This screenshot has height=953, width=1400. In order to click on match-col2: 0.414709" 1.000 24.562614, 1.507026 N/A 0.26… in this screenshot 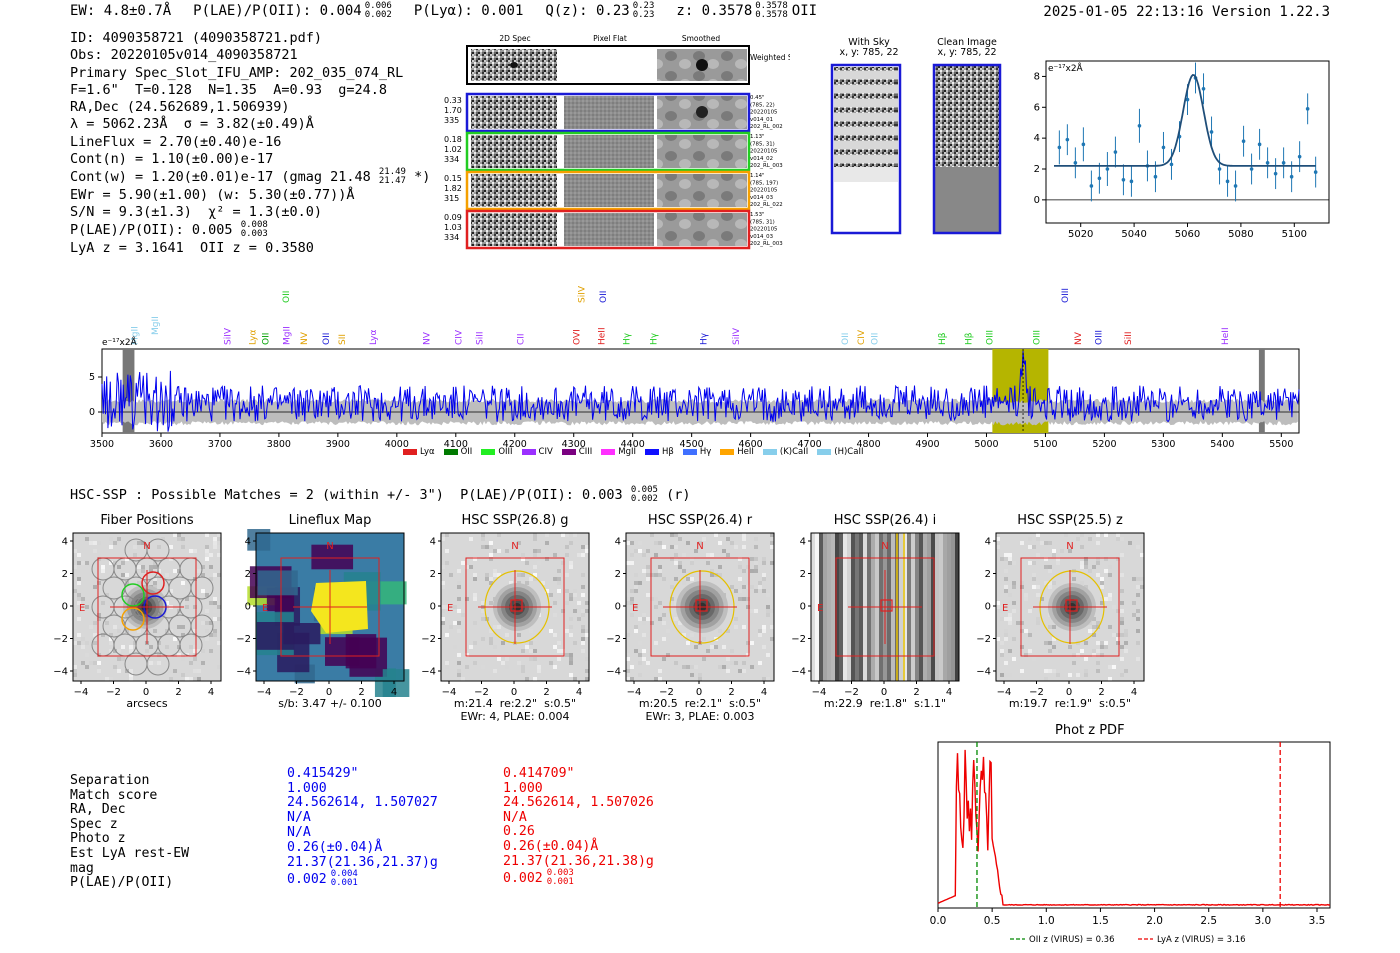, I will do `click(578, 826)`.